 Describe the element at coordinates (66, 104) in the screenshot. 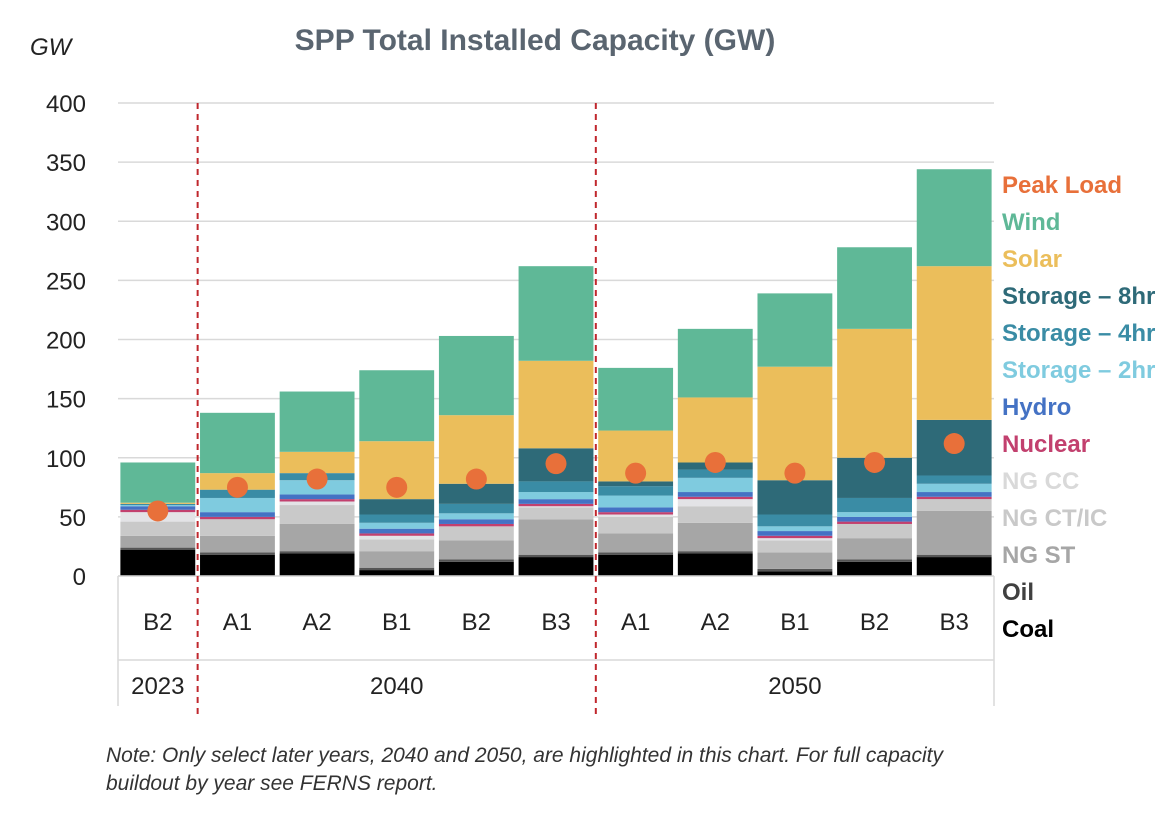

I see `y-tick-label: 400` at that location.